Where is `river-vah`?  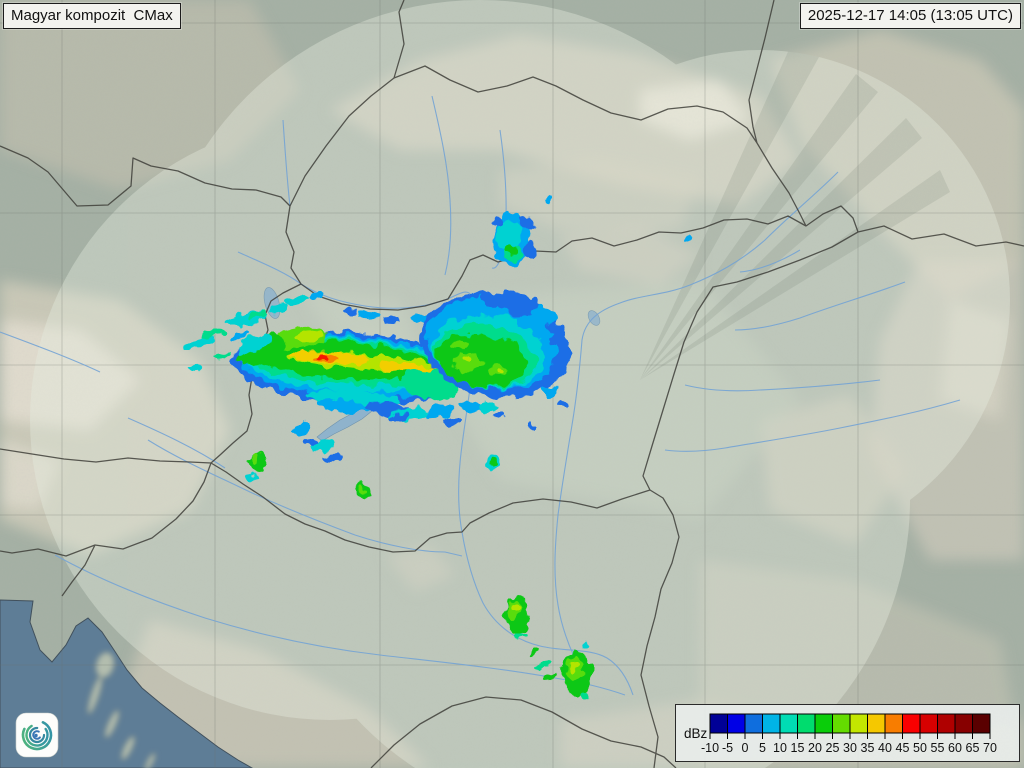 river-vah is located at coordinates (441, 185).